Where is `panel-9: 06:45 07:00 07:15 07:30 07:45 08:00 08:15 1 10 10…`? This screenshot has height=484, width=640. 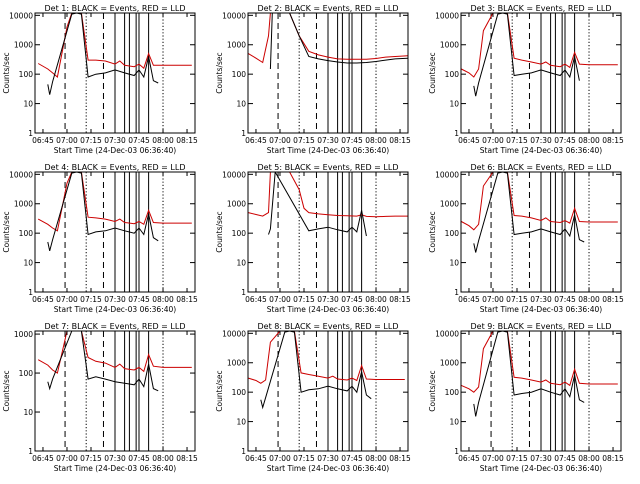
panel-9: 06:45 07:00 07:15 07:30 07:45 08:00 08:15 1 10 10… is located at coordinates (526, 397).